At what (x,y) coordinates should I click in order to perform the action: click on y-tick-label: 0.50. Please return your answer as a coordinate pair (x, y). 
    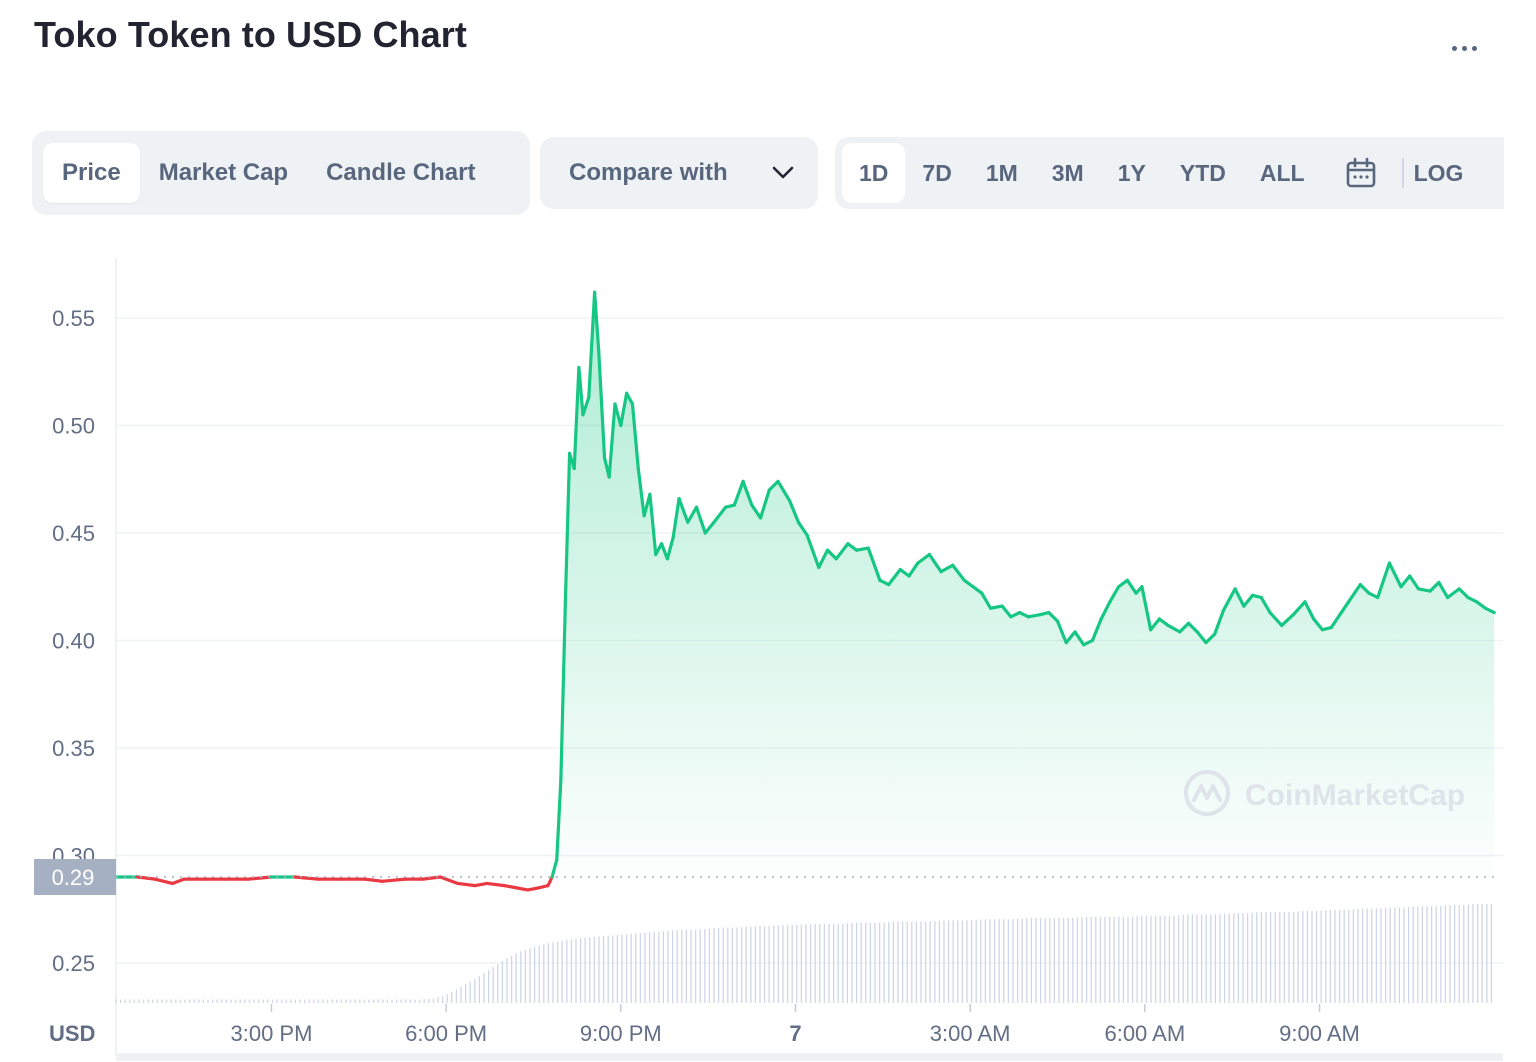
    Looking at the image, I should click on (73, 426).